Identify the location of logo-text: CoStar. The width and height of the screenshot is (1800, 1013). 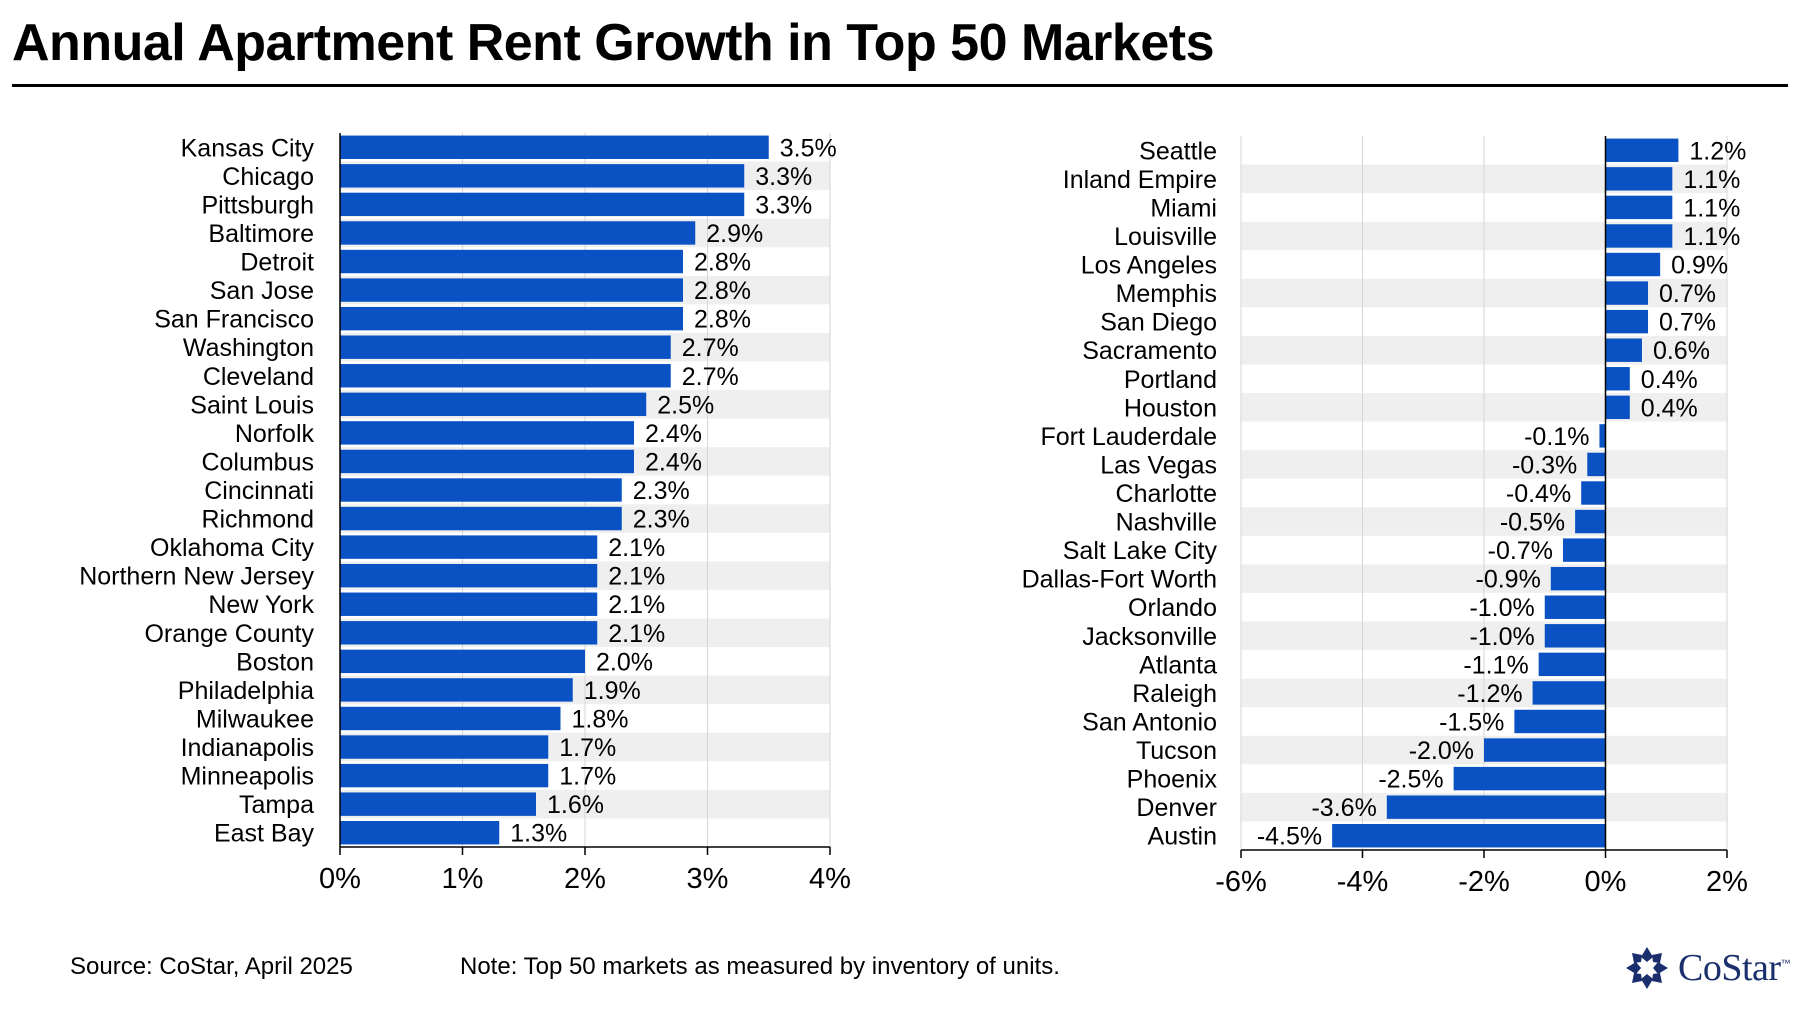
(1729, 968).